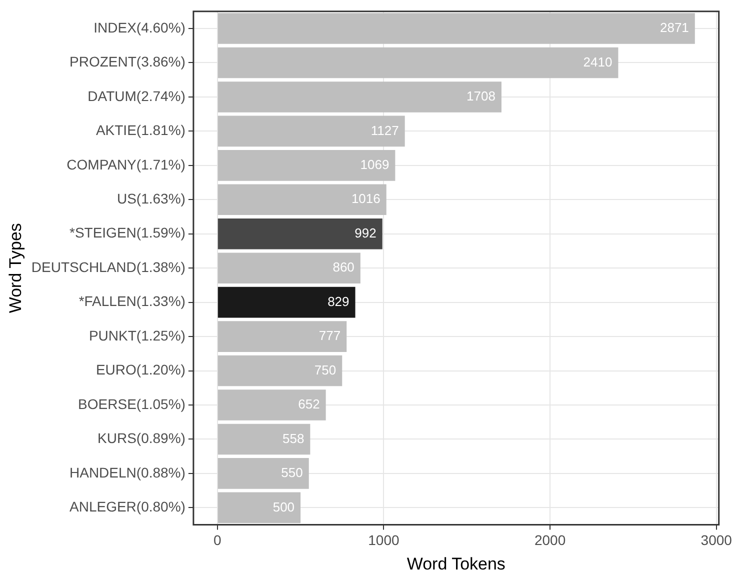  I want to click on data-label: 550, so click(292, 472).